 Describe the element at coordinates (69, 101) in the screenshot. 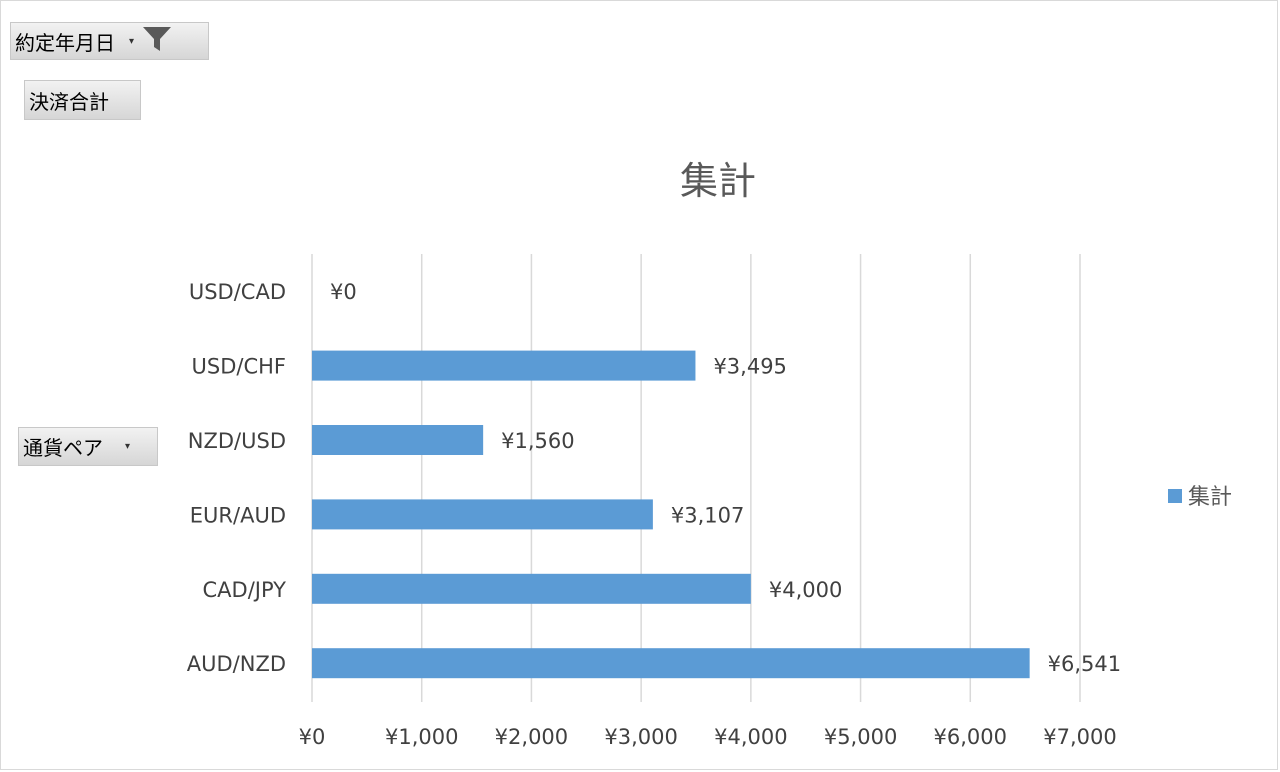

I see `value-field-label: 決済合計` at that location.